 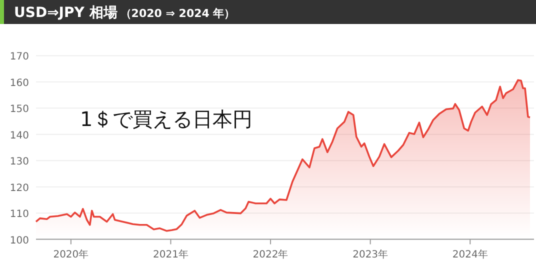 What do you see at coordinates (370, 254) in the screenshot?
I see `x-tick-label: 2023年` at bounding box center [370, 254].